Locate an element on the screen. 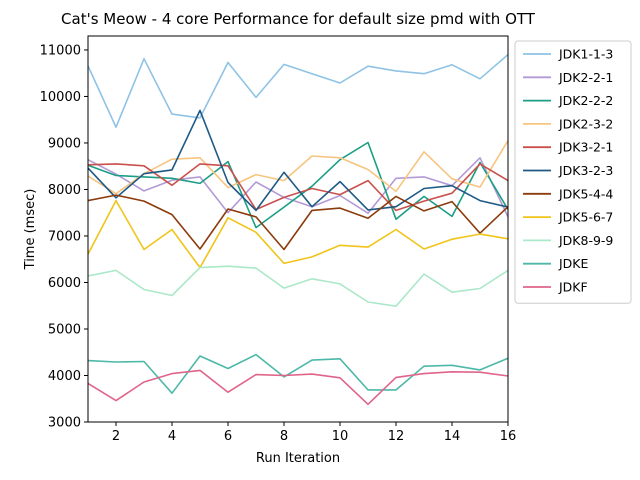 Image resolution: width=640 pixels, height=480 pixels. legend-entry-label: JDKE is located at coordinates (573, 263).